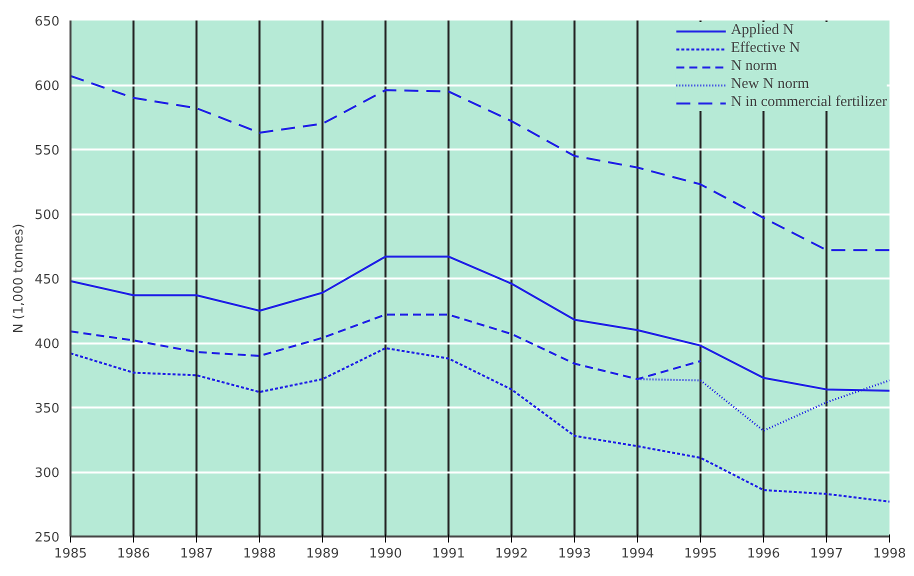 The height and width of the screenshot is (576, 914). What do you see at coordinates (763, 554) in the screenshot?
I see `x-tick-label: 1996` at bounding box center [763, 554].